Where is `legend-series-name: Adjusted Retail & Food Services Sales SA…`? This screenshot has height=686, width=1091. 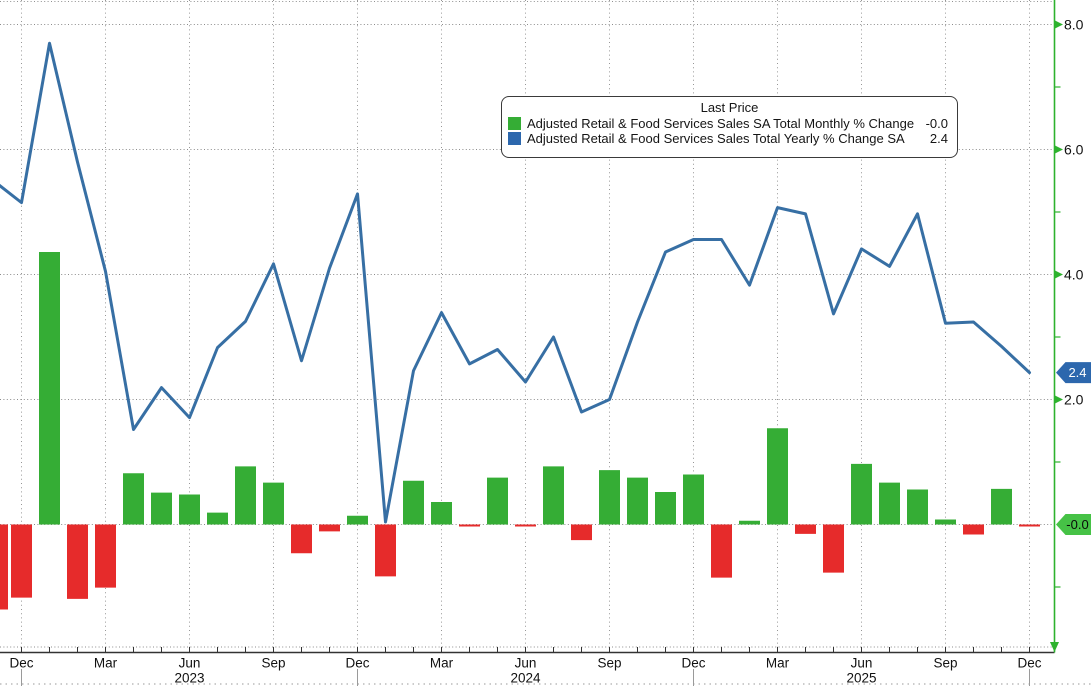
legend-series-name: Adjusted Retail & Food Services Sales SA… is located at coordinates (721, 123).